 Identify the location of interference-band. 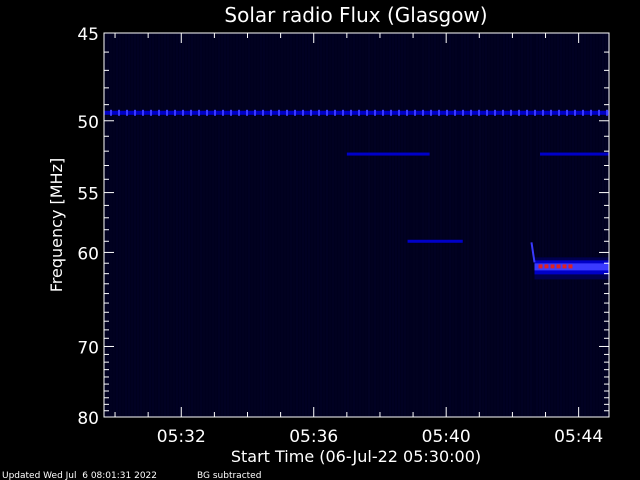
(356, 112).